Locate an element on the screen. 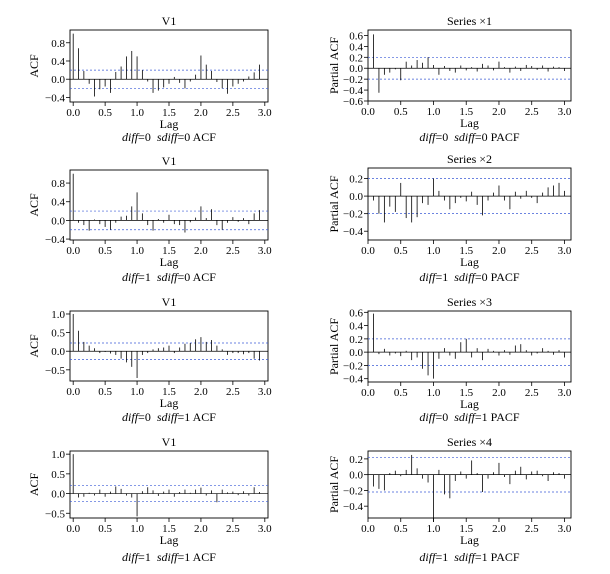 This screenshot has height=574, width=610. panel-caption: diff=0 sdiff=1 ACF is located at coordinates (169, 417).